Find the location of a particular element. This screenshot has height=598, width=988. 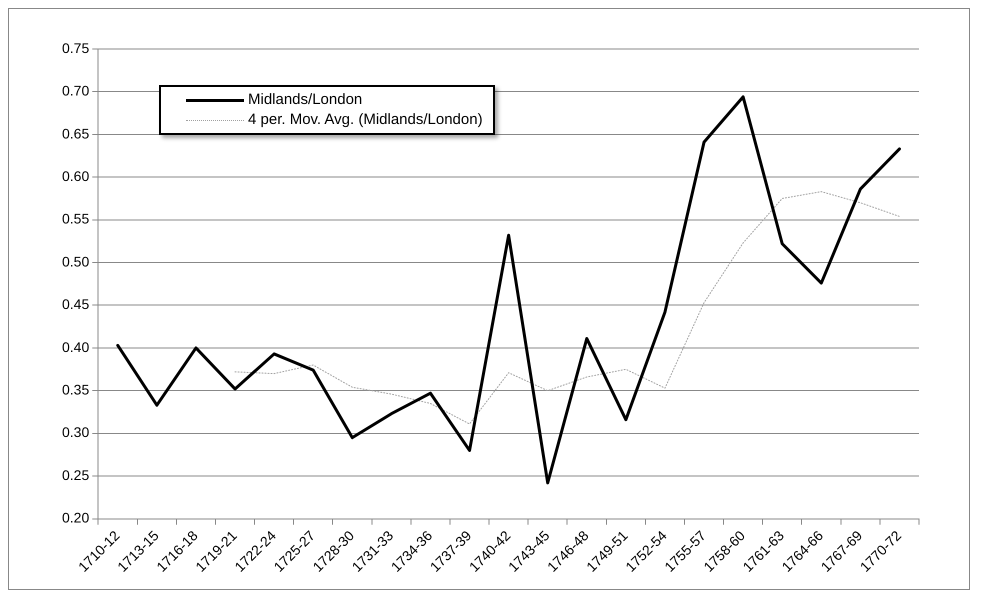

y-tick-label: 0.40 is located at coordinates (76, 346).